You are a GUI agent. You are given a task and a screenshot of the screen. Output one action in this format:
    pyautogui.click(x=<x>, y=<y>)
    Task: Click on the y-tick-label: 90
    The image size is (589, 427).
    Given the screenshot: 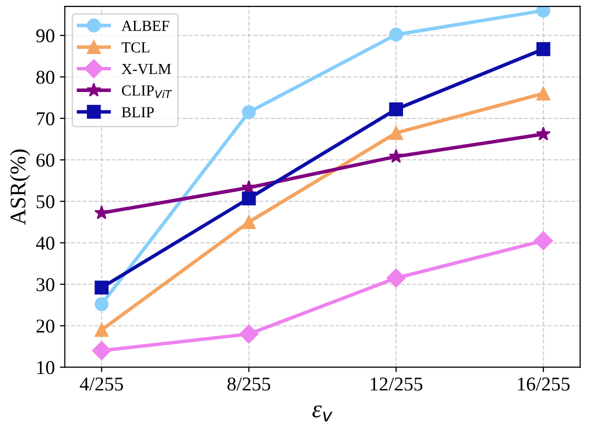 What is the action you would take?
    pyautogui.click(x=45, y=35)
    